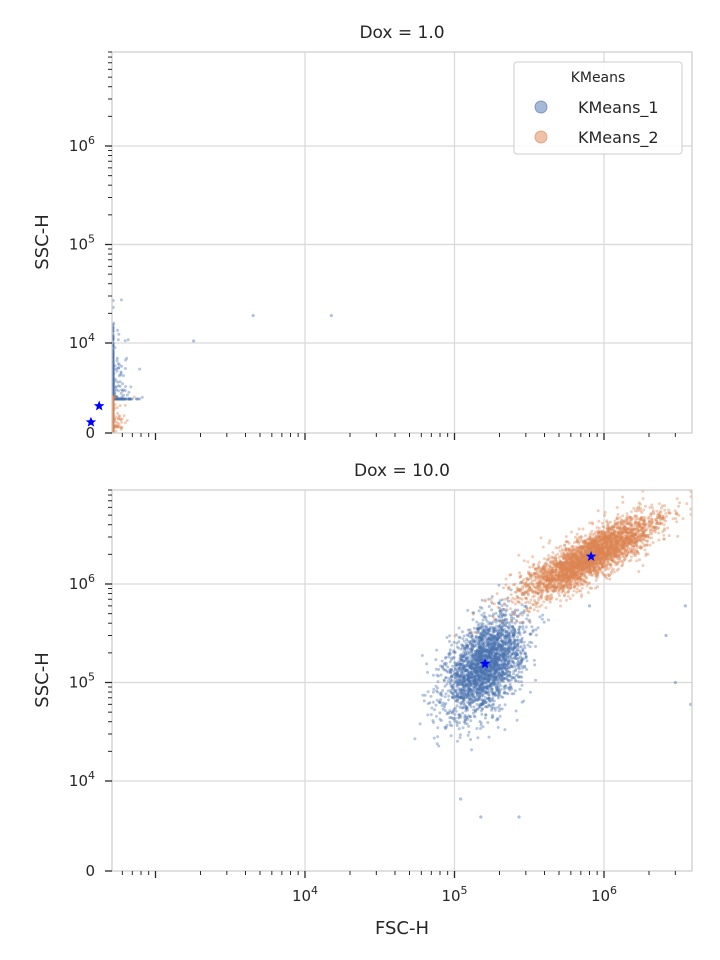 Image resolution: width=720 pixels, height=960 pixels. Describe the element at coordinates (553, 654) in the screenshot. I see `scatter-points` at that location.